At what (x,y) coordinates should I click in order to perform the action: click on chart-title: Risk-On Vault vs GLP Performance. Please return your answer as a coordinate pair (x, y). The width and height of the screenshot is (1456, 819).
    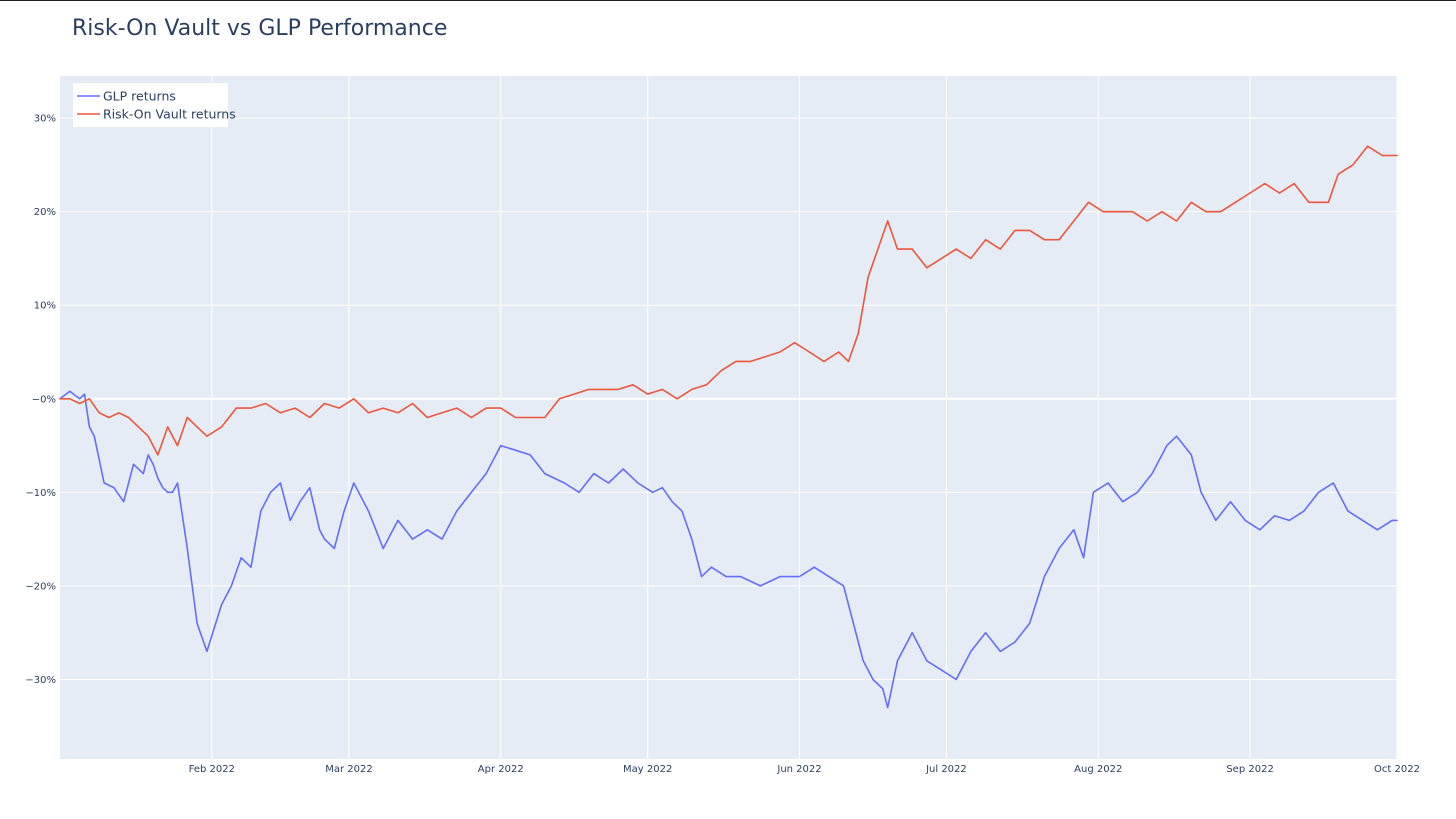
    Looking at the image, I should click on (260, 28).